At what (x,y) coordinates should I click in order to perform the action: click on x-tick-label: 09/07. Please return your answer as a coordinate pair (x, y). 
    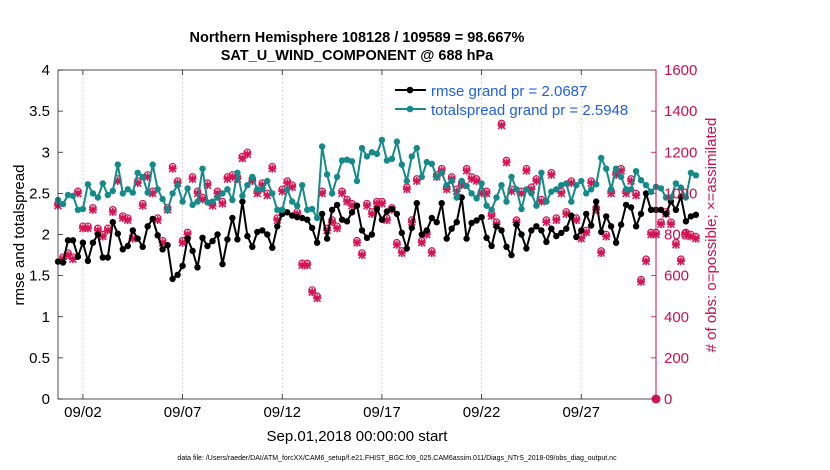
    Looking at the image, I should click on (183, 412).